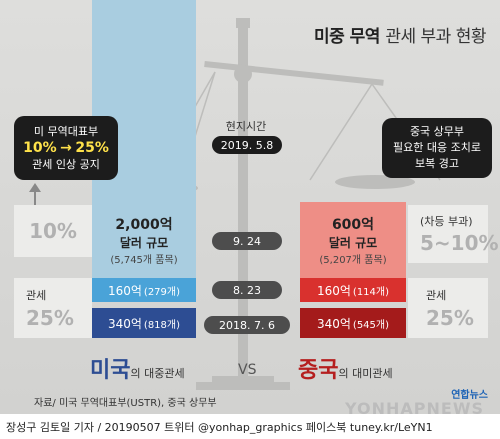 The image size is (500, 439). Describe the element at coordinates (125, 403) in the screenshot. I see `source-text: 자료/ 미국 무역대표부(USTR), 중국 상무부` at that location.